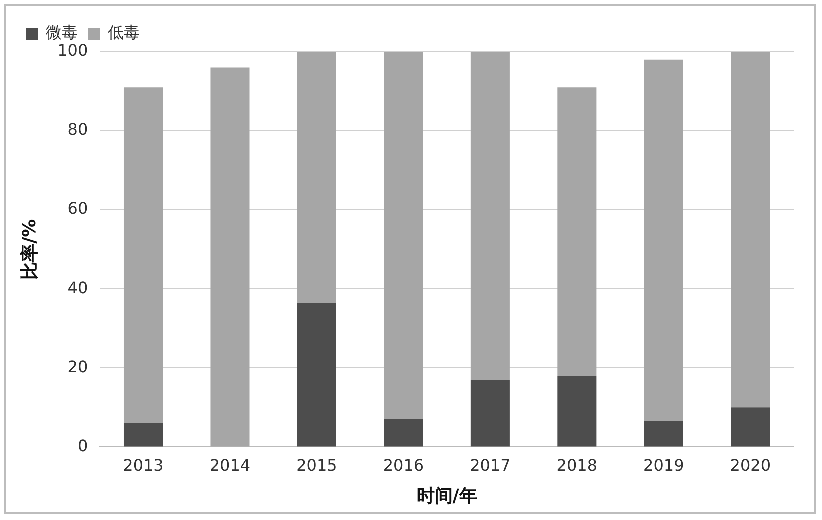 The width and height of the screenshot is (822, 520). What do you see at coordinates (73, 50) in the screenshot?
I see `y-tick-label: 100` at bounding box center [73, 50].